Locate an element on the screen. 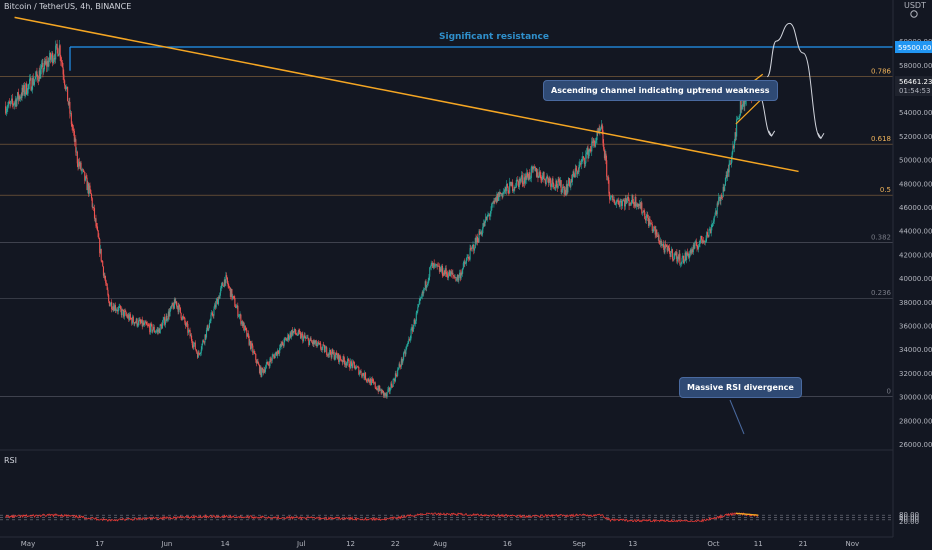 This screenshot has height=550, width=932. rsi-line is located at coordinates (381, 517).